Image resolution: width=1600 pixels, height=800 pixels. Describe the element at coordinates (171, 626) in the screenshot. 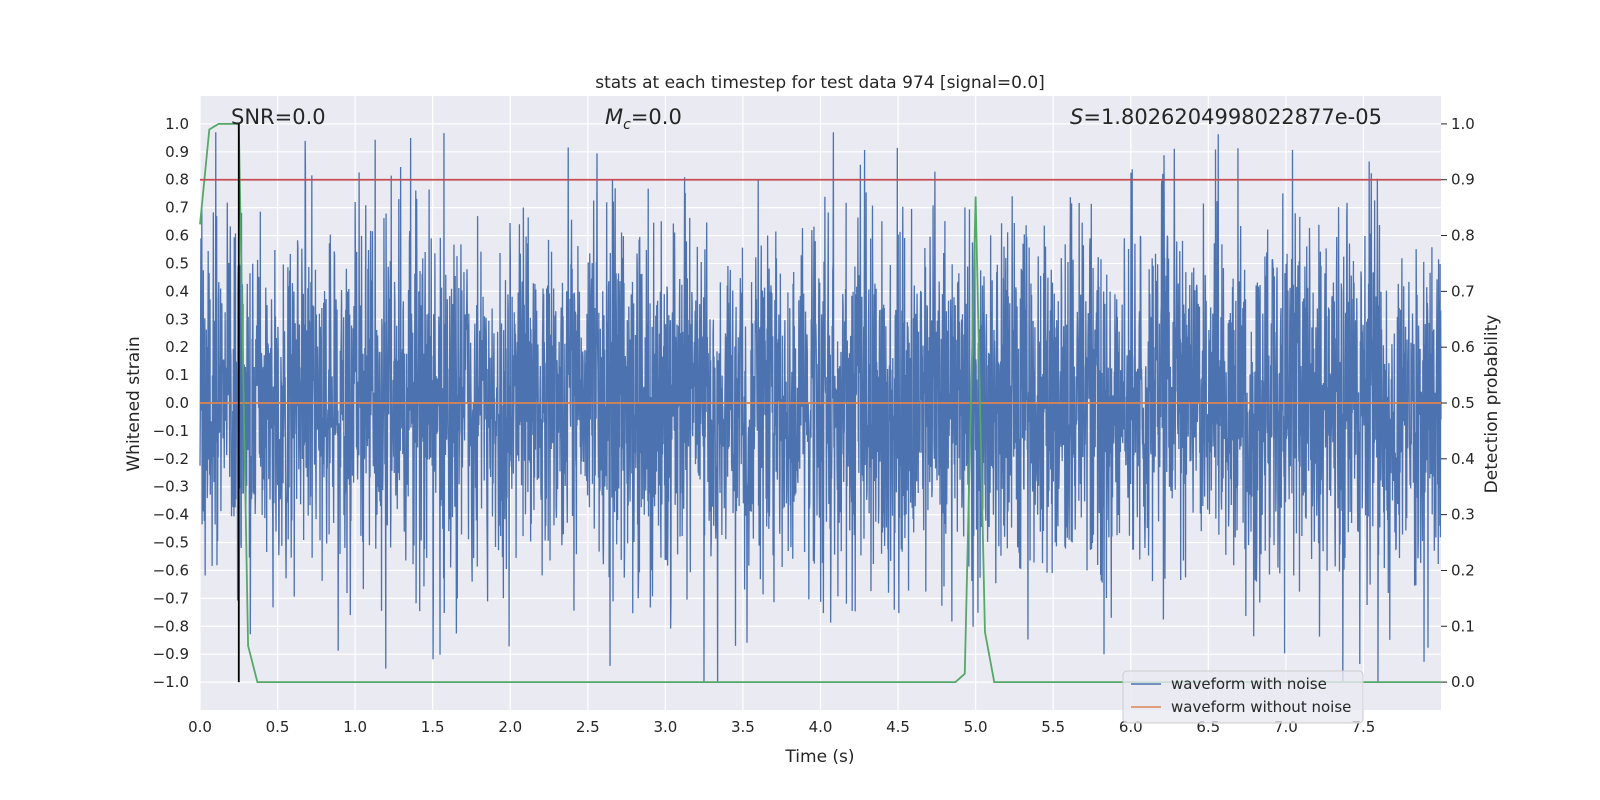

I see `y-tick-label: −0.8` at that location.